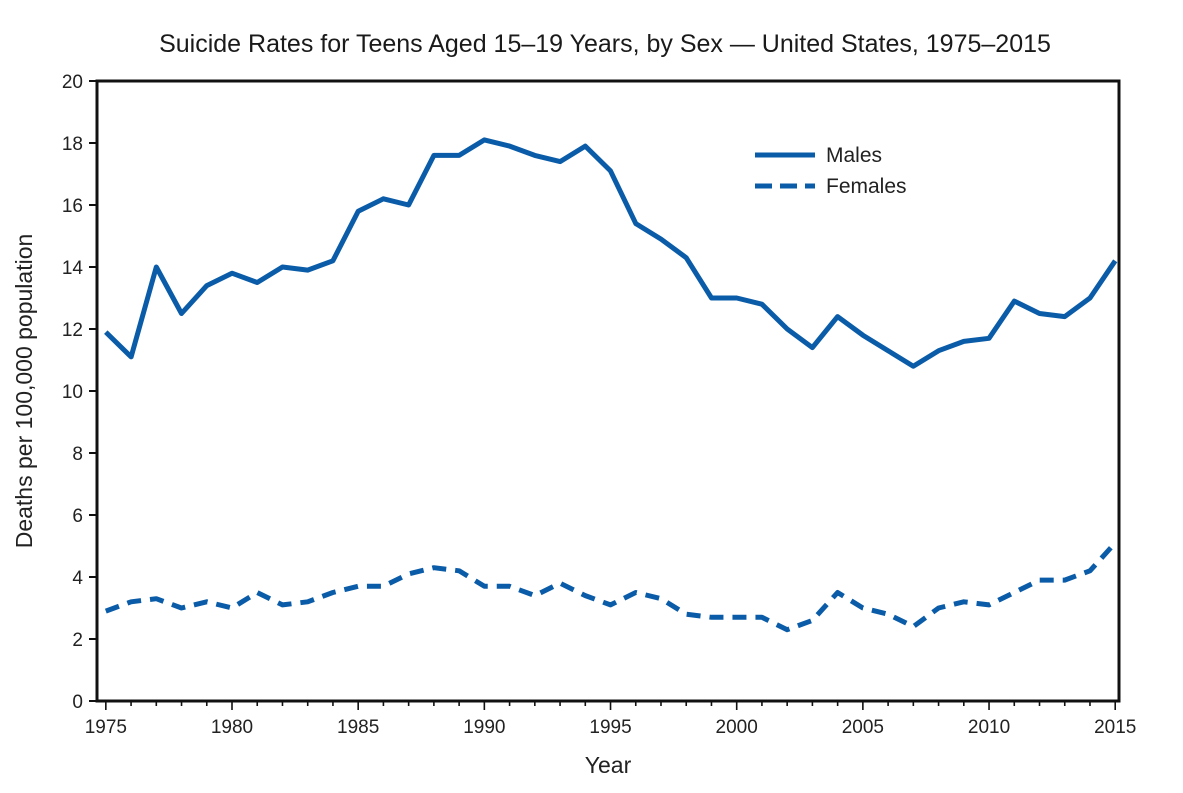 This screenshot has width=1183, height=793. Describe the element at coordinates (77, 578) in the screenshot. I see `y-tick-label: 4` at that location.